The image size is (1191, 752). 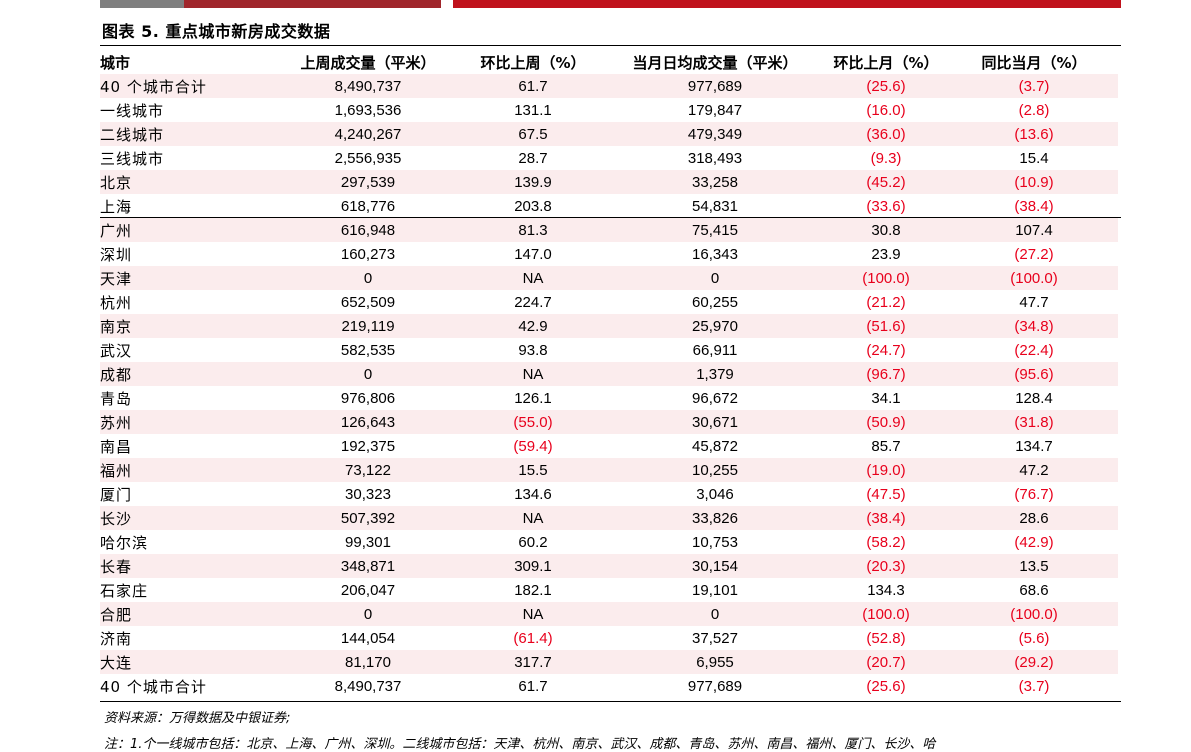 What do you see at coordinates (533, 542) in the screenshot?
I see `cell-wow: 60.2` at bounding box center [533, 542].